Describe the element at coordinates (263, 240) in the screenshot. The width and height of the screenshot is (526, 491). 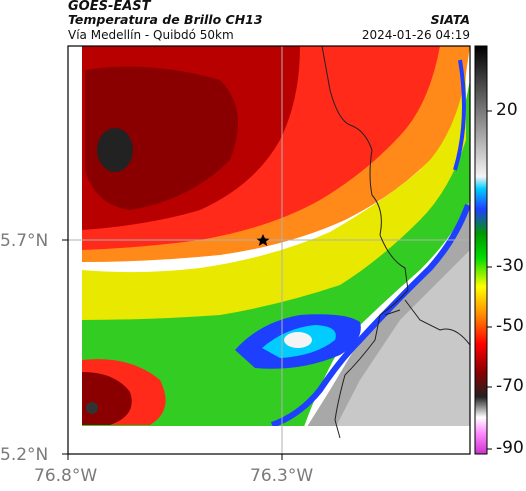
I see `star-icon` at that location.